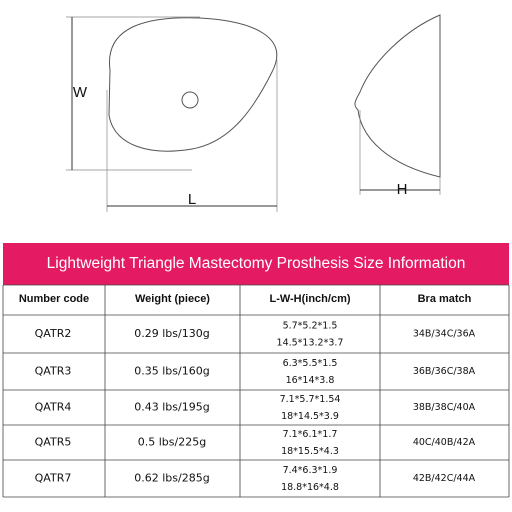  I want to click on bra-cell: 36B/36C/38A, so click(444, 371).